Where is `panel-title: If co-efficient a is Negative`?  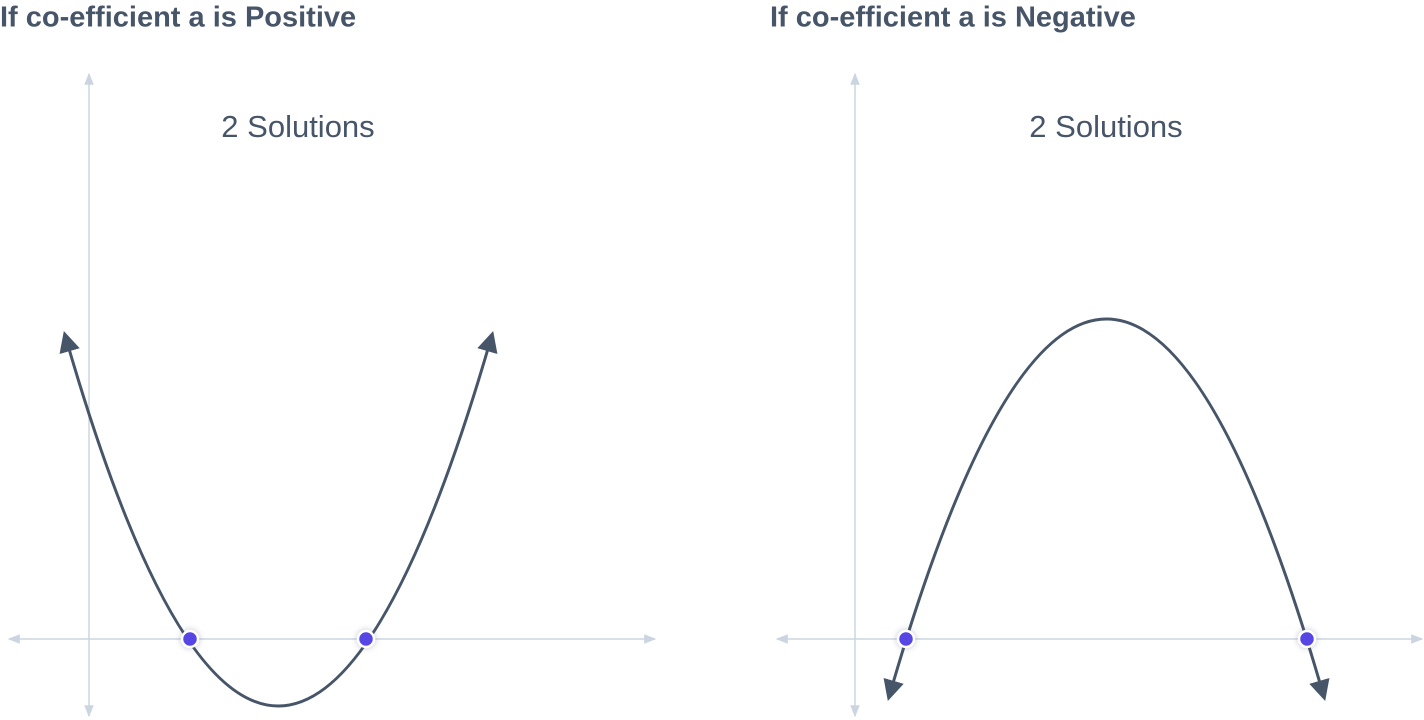 panel-title: If co-efficient a is Negative is located at coordinates (953, 18).